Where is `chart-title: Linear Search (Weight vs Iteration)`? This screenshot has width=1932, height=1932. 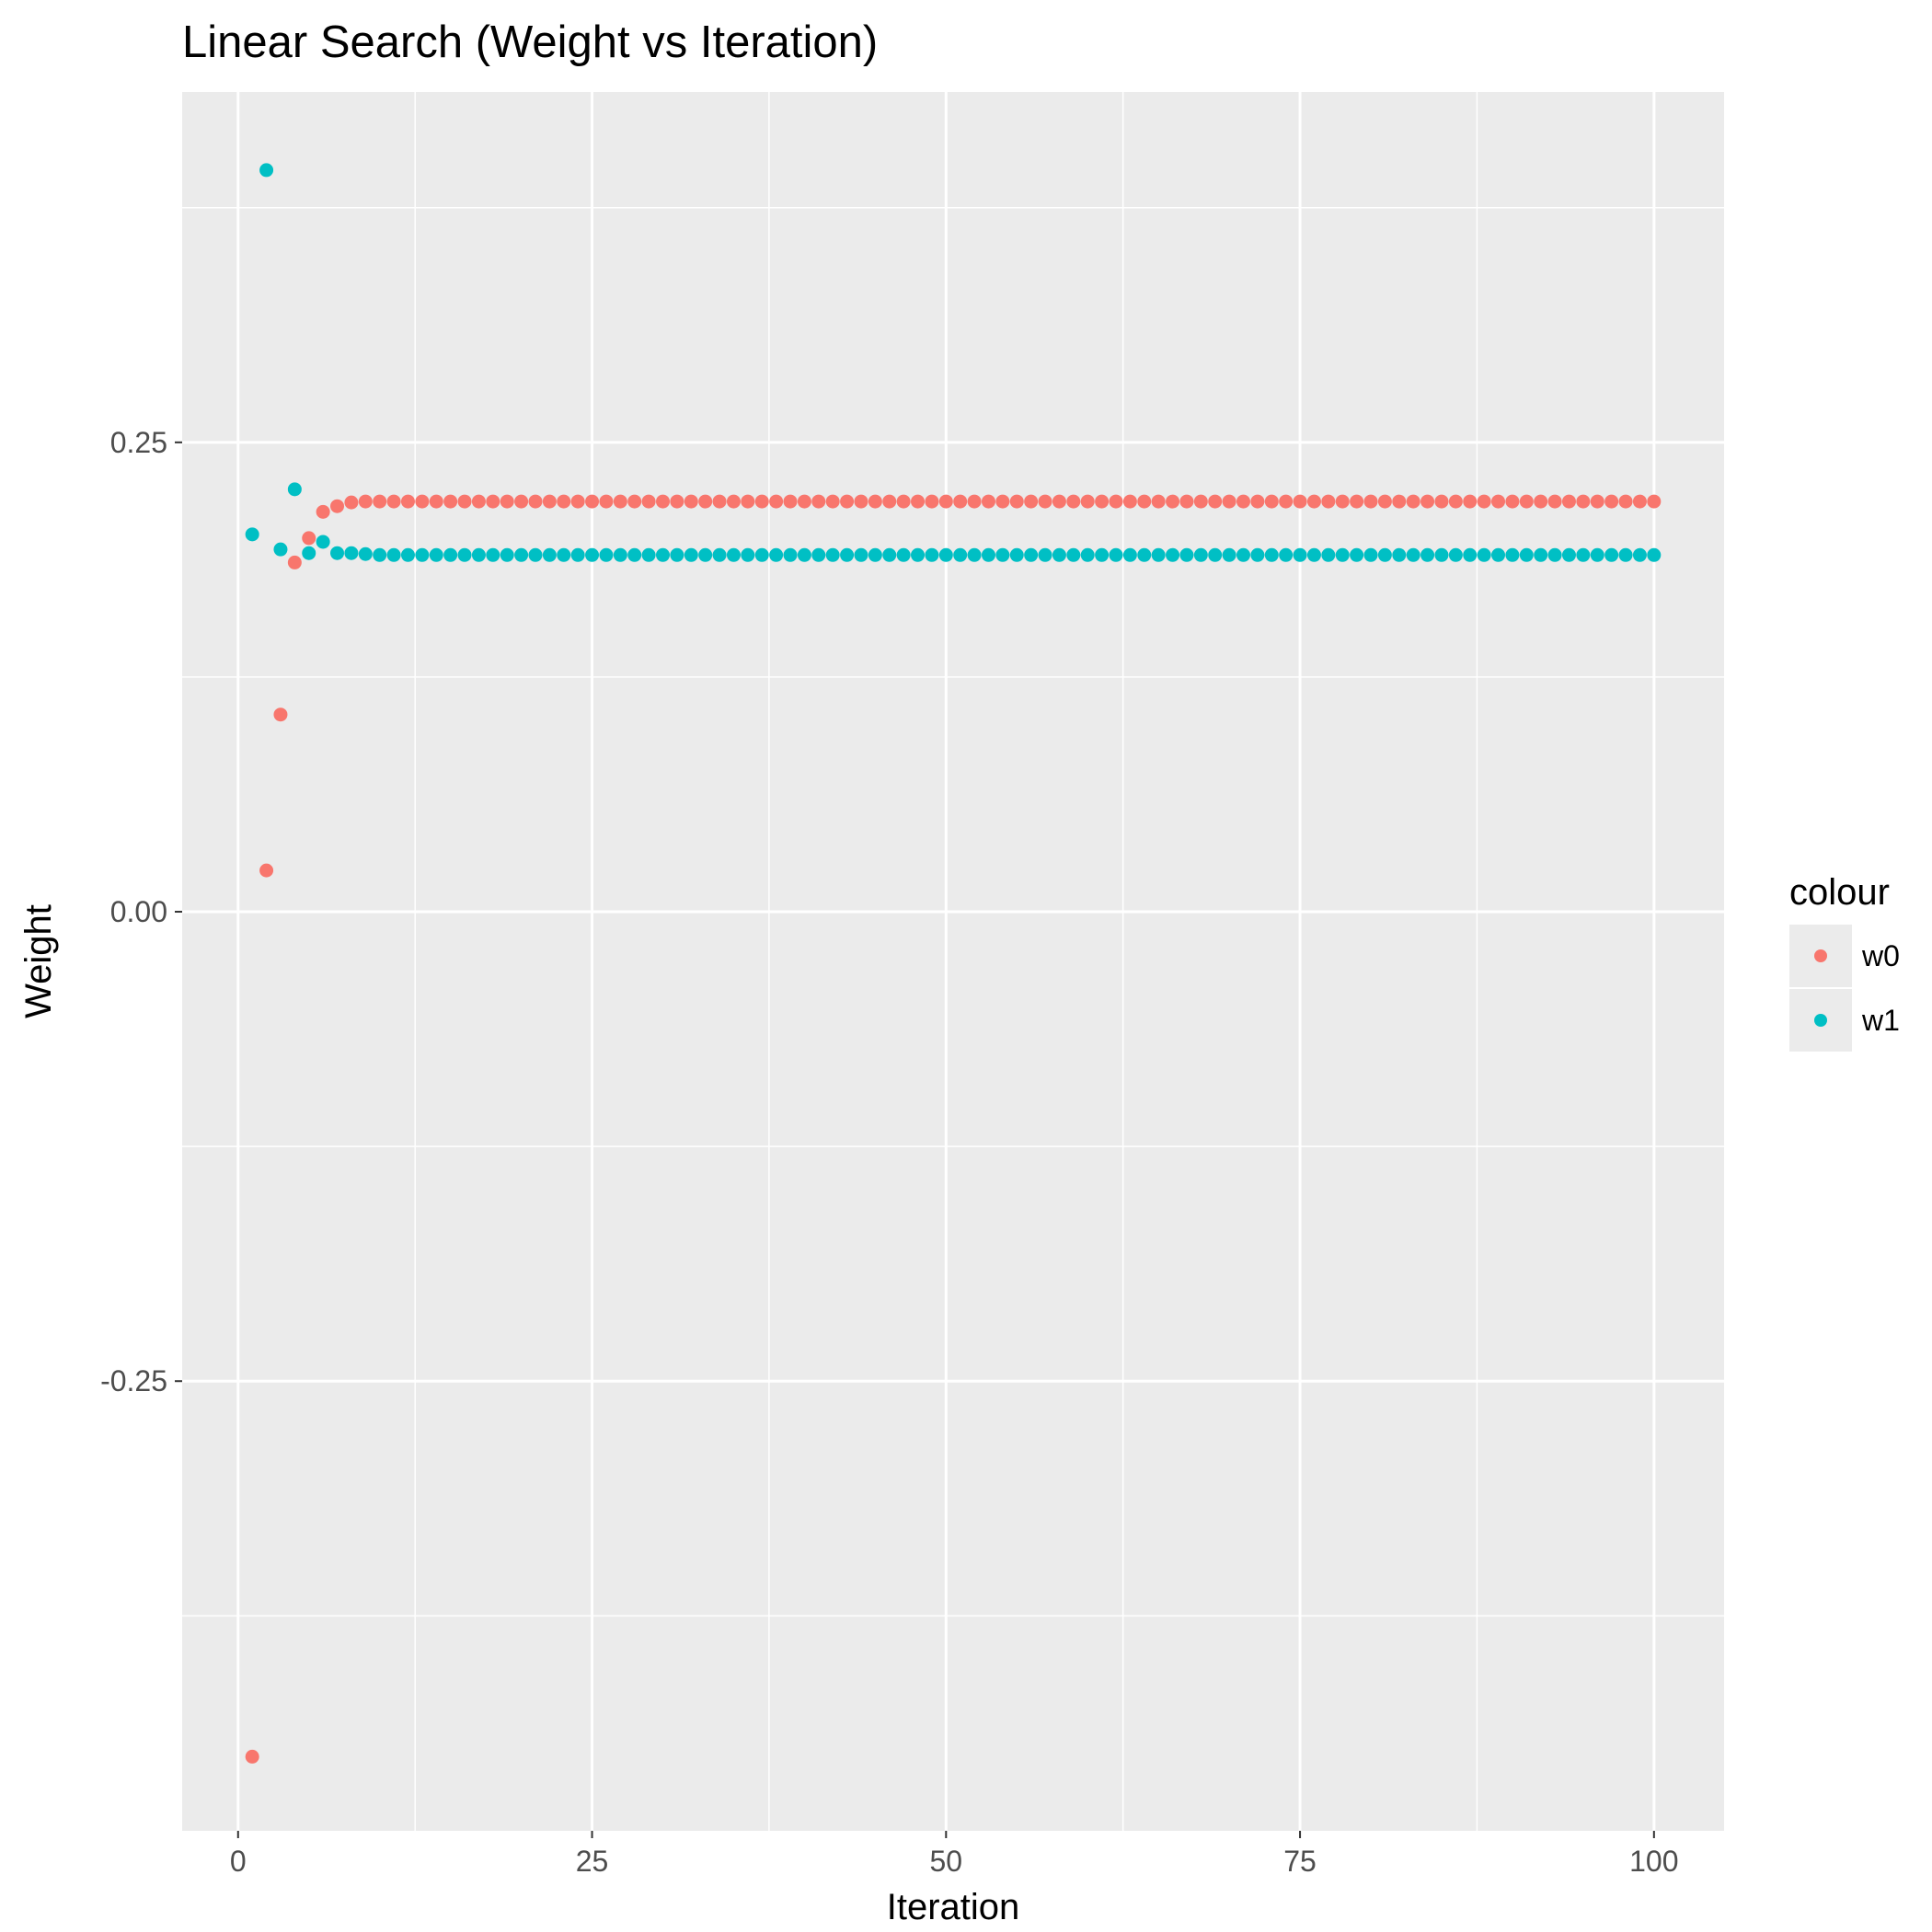 chart-title: Linear Search (Weight vs Iteration) is located at coordinates (530, 42).